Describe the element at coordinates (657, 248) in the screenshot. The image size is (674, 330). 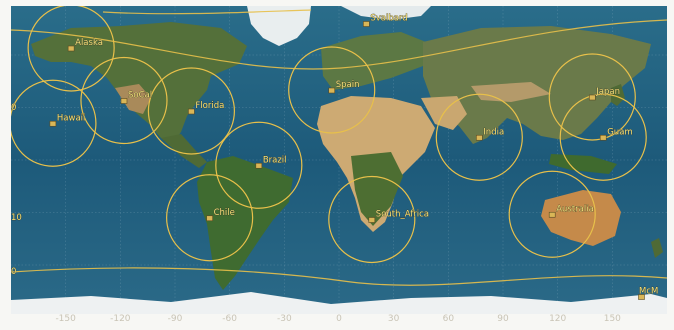
I see `new-zealand` at that location.